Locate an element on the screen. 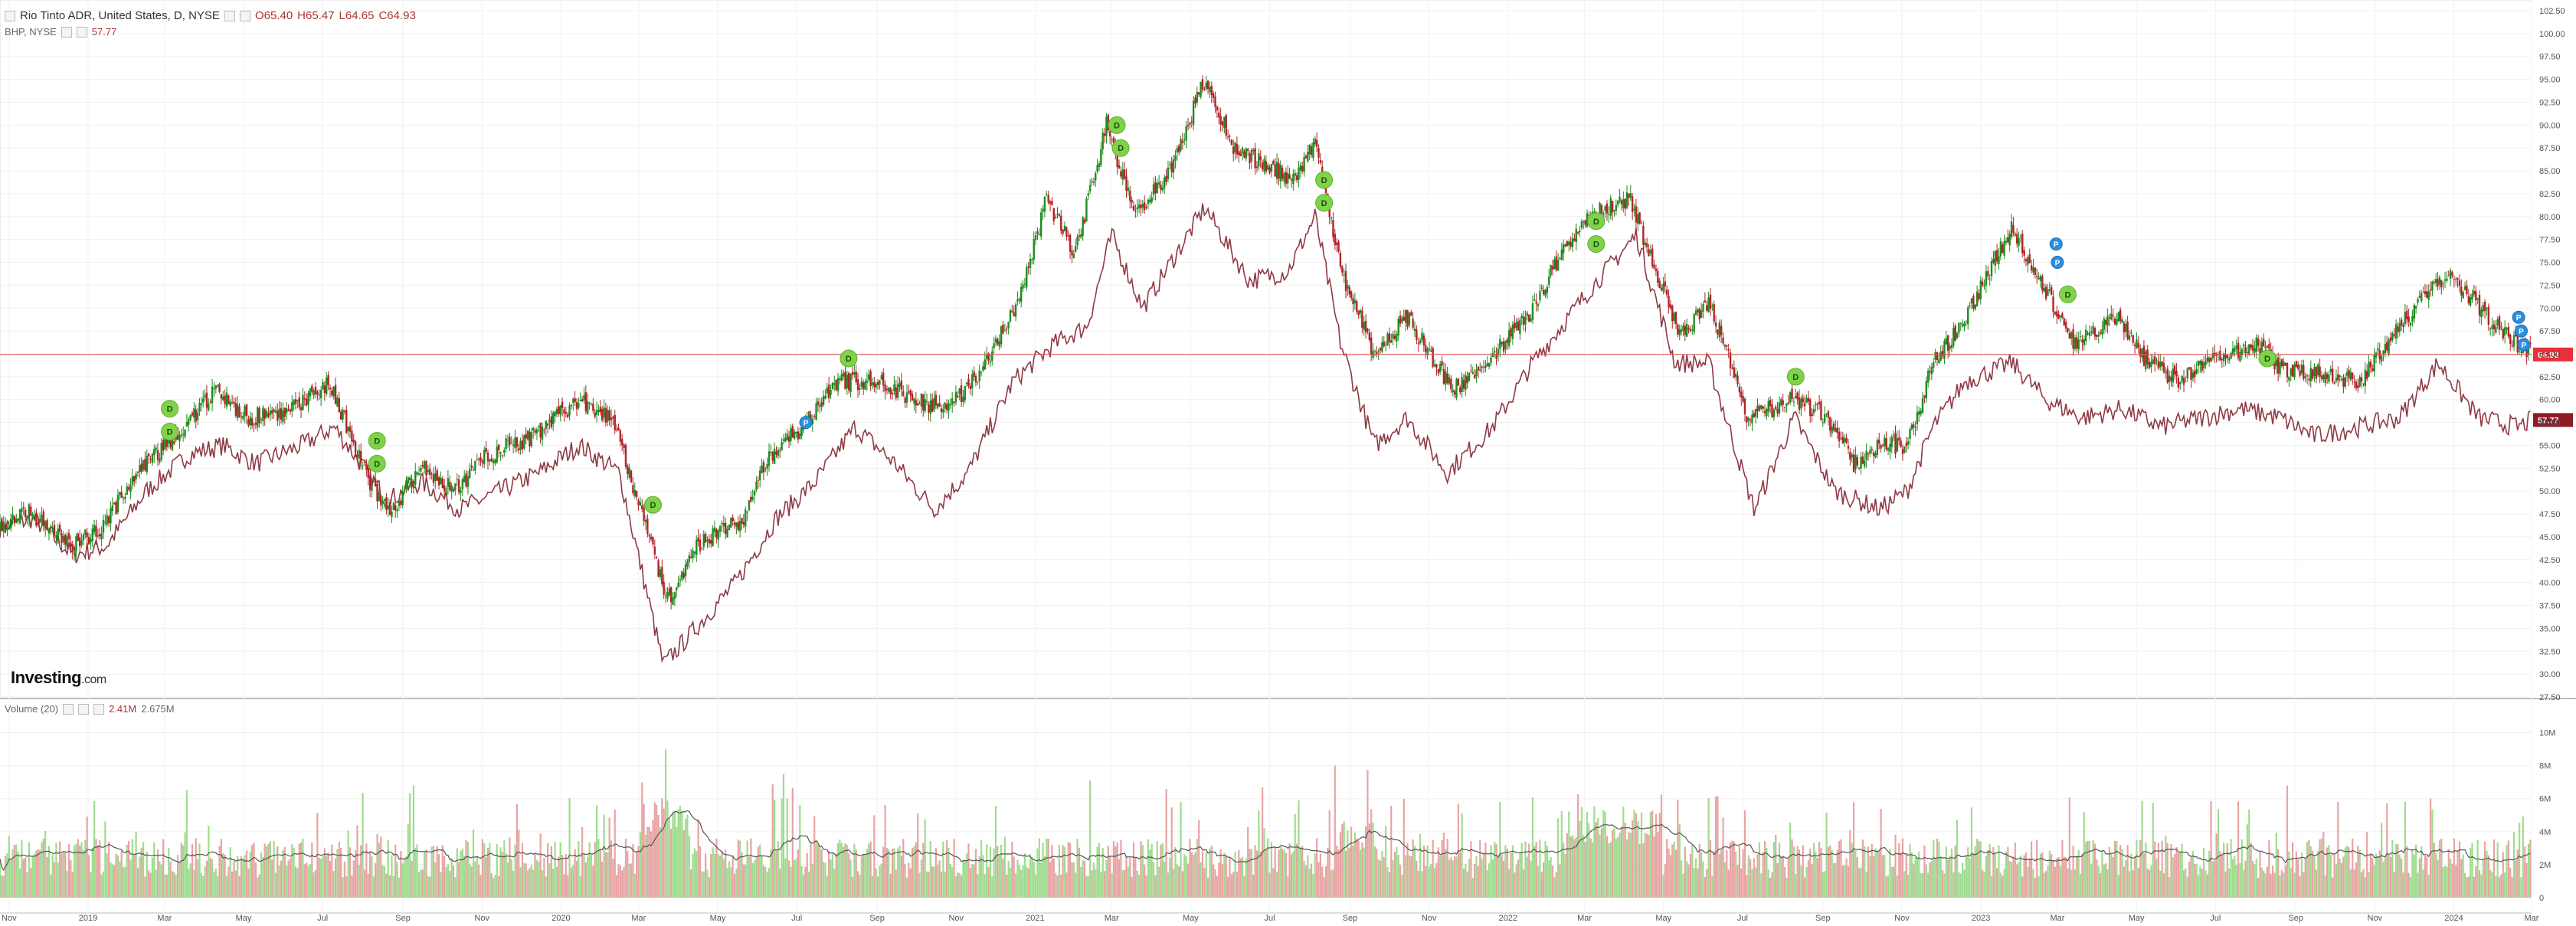  close-icon is located at coordinates (244, 15).